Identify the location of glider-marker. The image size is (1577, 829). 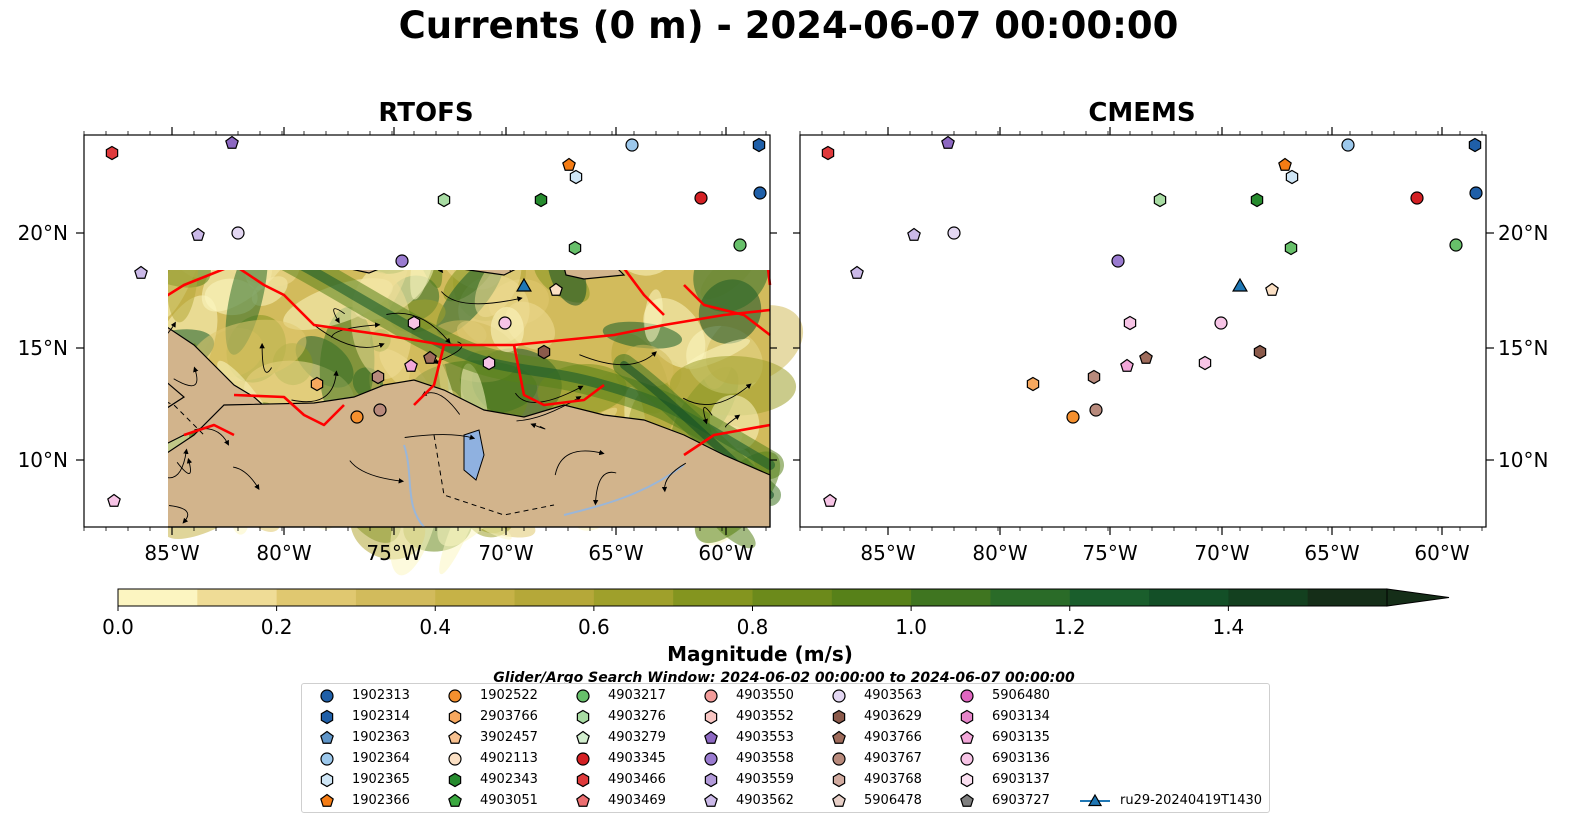
(524, 284).